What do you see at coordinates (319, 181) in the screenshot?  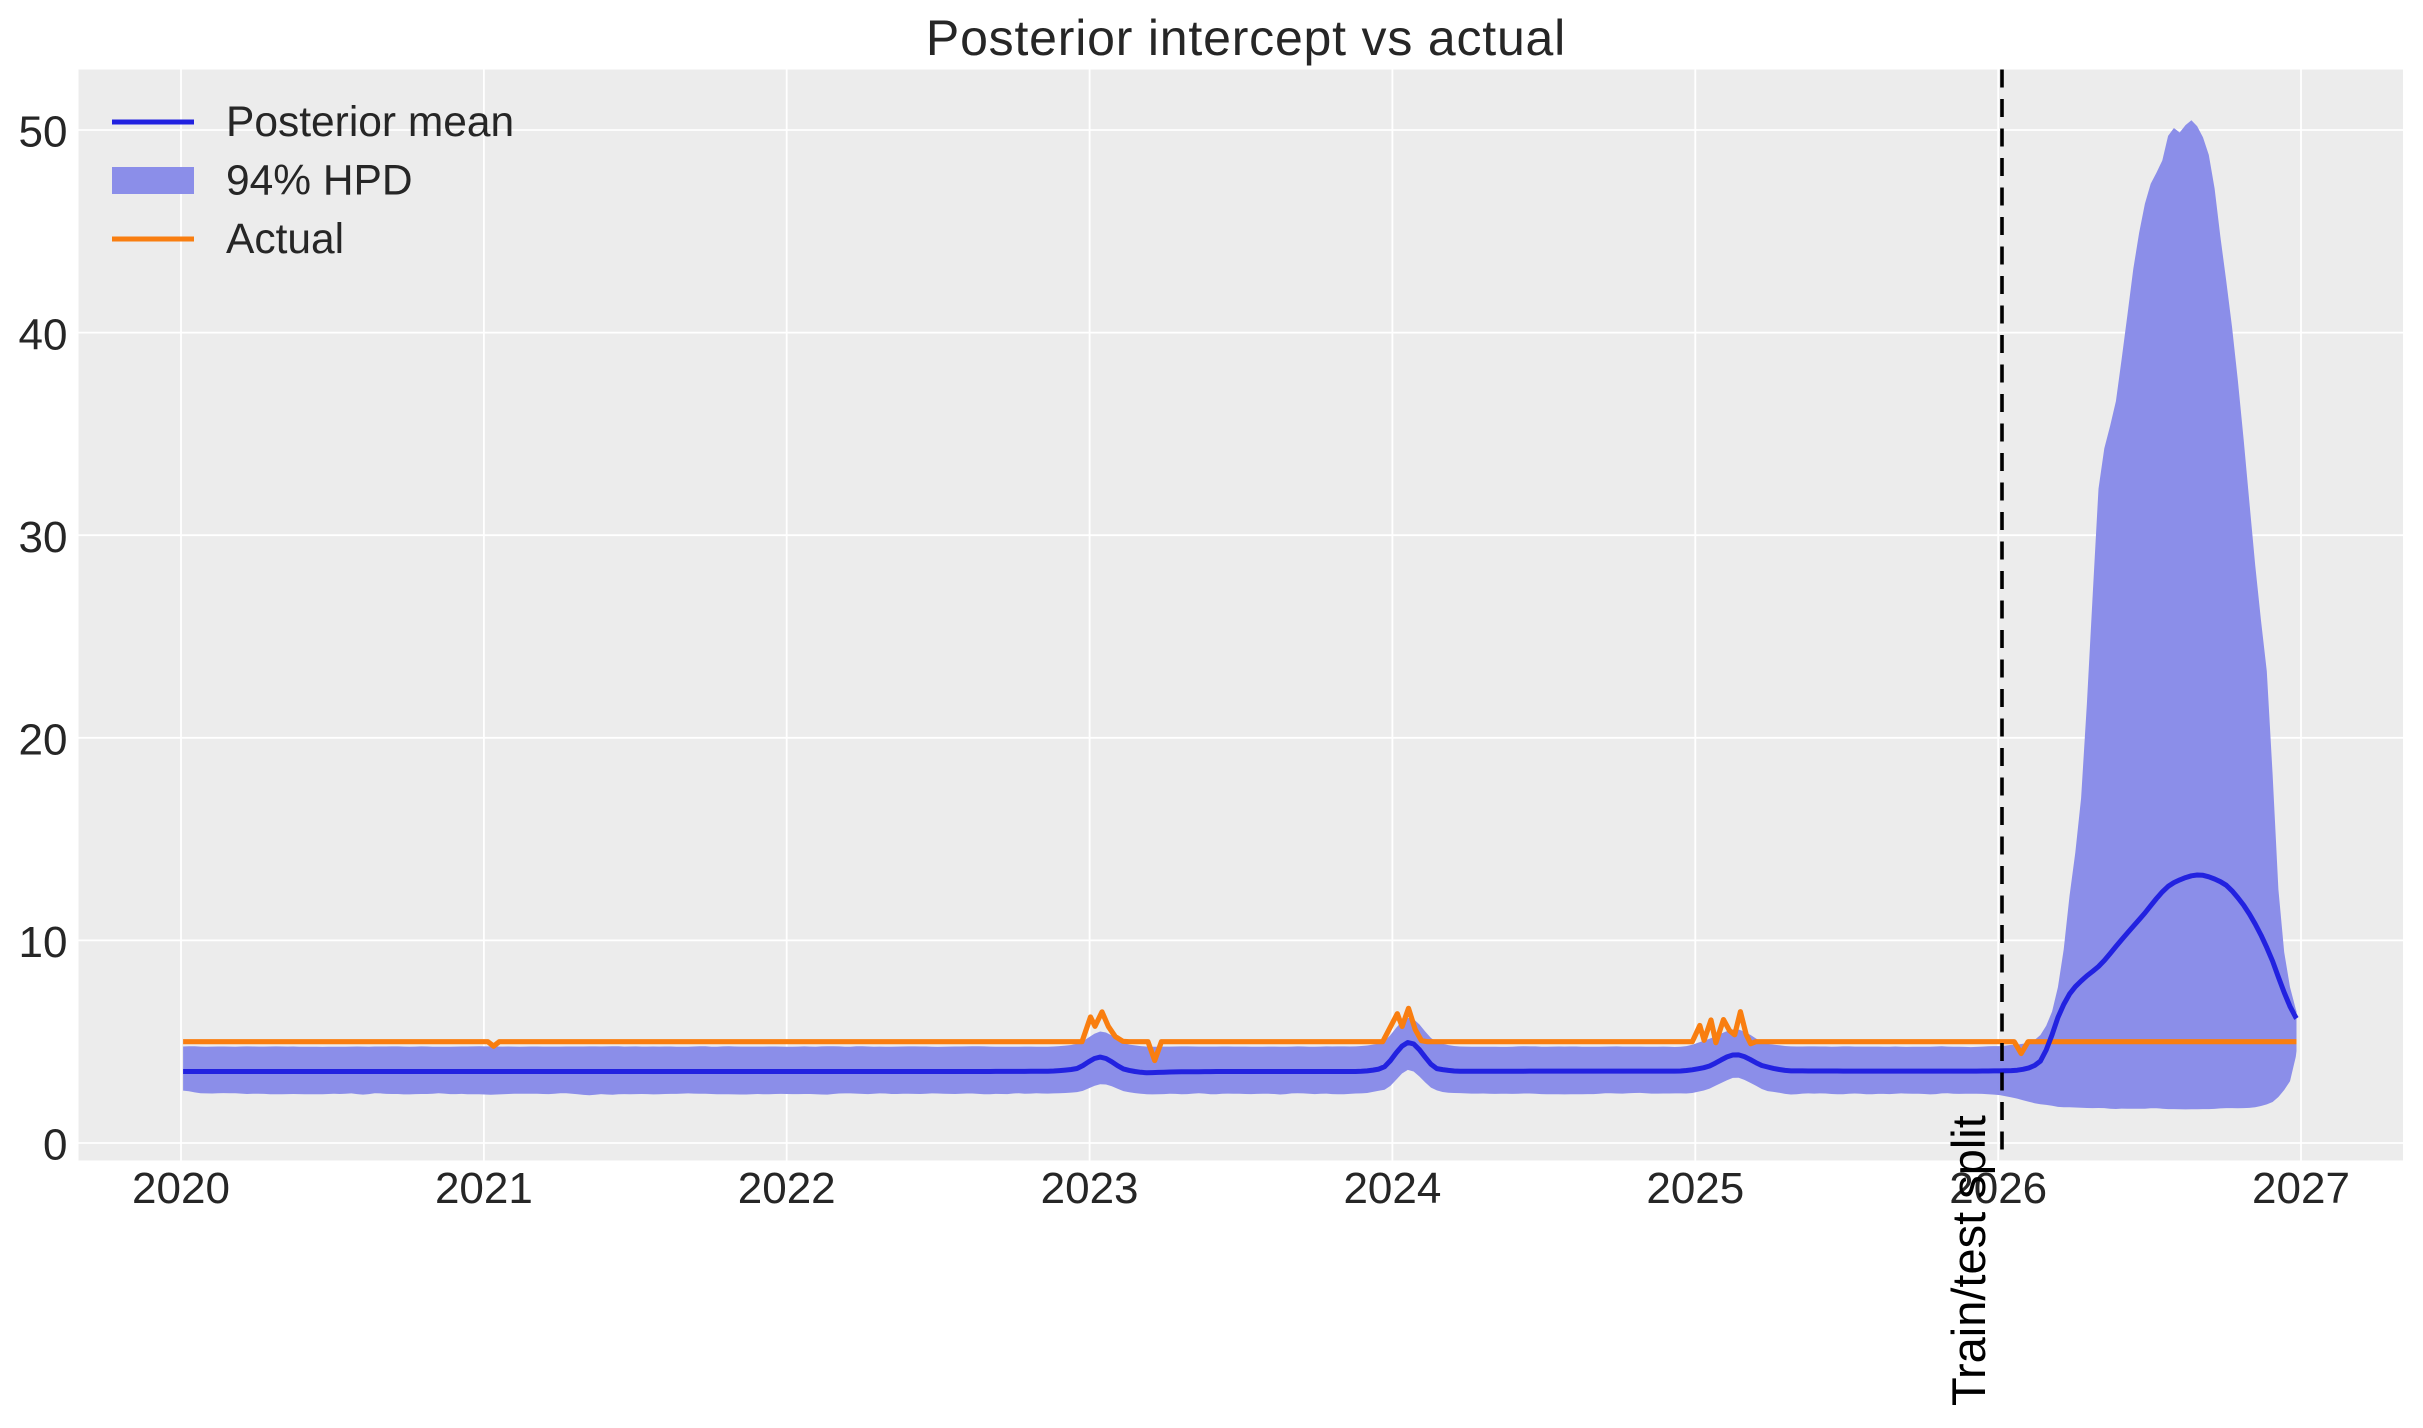 I see `svg-text: 94% HPD` at bounding box center [319, 181].